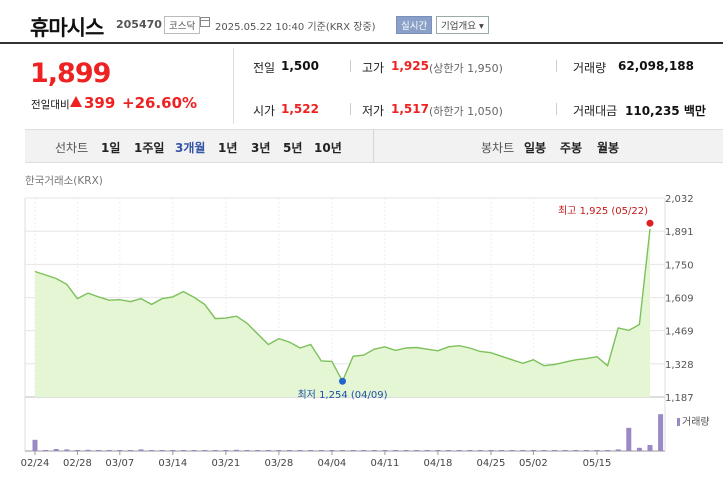  What do you see at coordinates (608, 148) in the screenshot?
I see `candle-monthly: 월봉` at bounding box center [608, 148].